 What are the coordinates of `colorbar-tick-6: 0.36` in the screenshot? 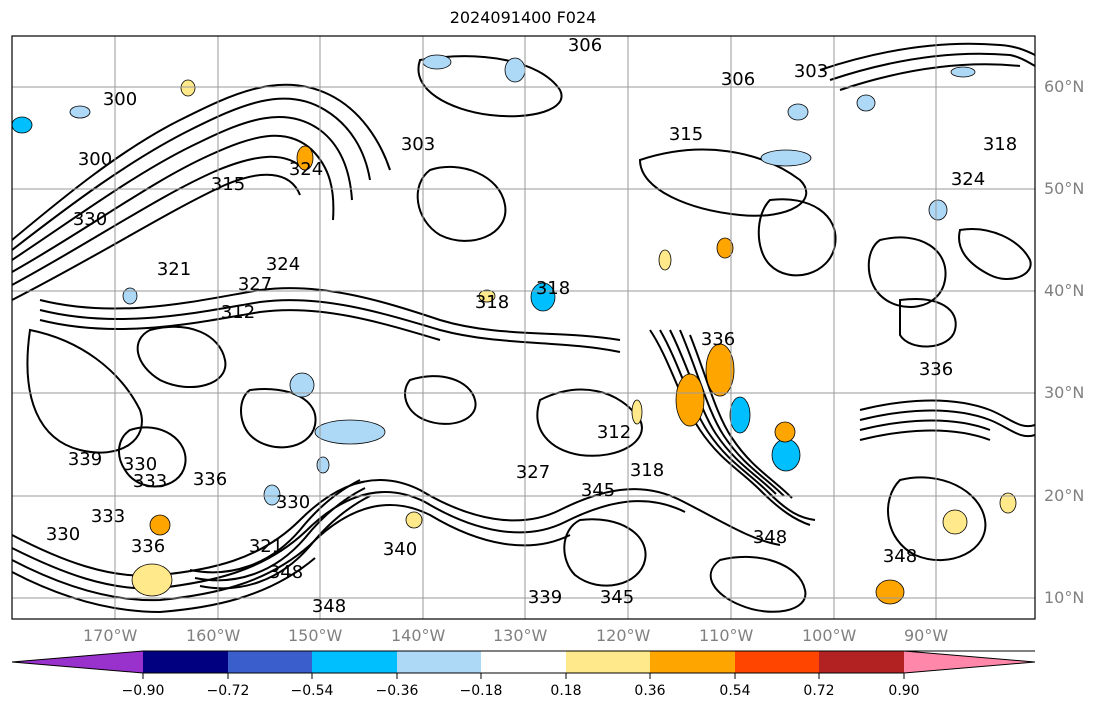 It's located at (650, 691).